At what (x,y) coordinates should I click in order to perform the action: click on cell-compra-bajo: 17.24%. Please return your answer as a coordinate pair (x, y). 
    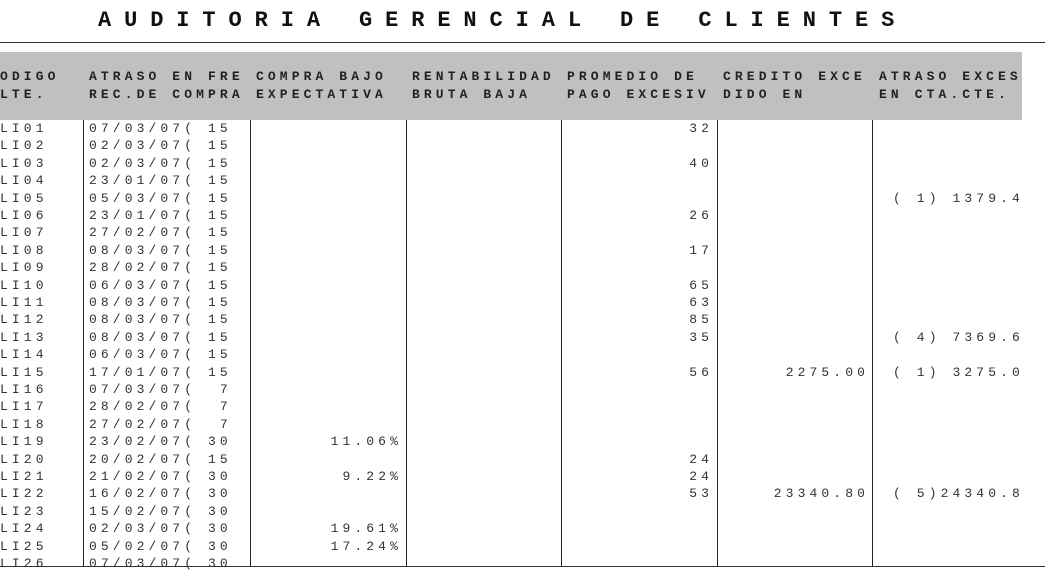
    Looking at the image, I should click on (366, 546).